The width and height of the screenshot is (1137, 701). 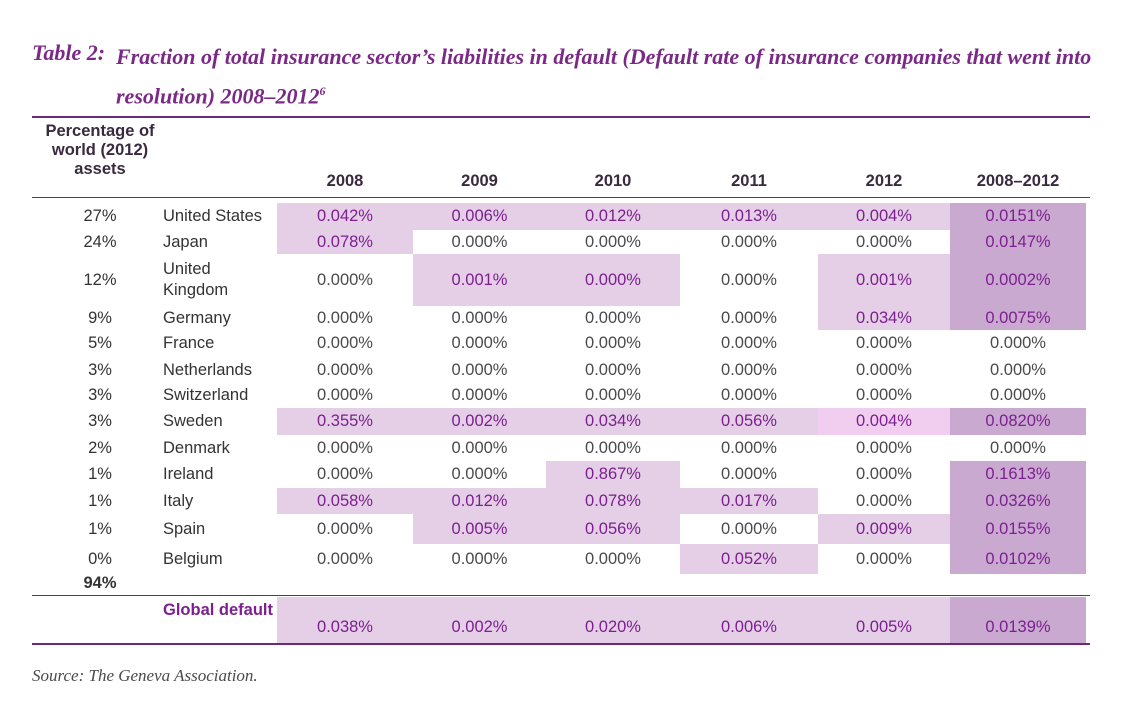 What do you see at coordinates (884, 181) in the screenshot?
I see `column-header-4: 2012` at bounding box center [884, 181].